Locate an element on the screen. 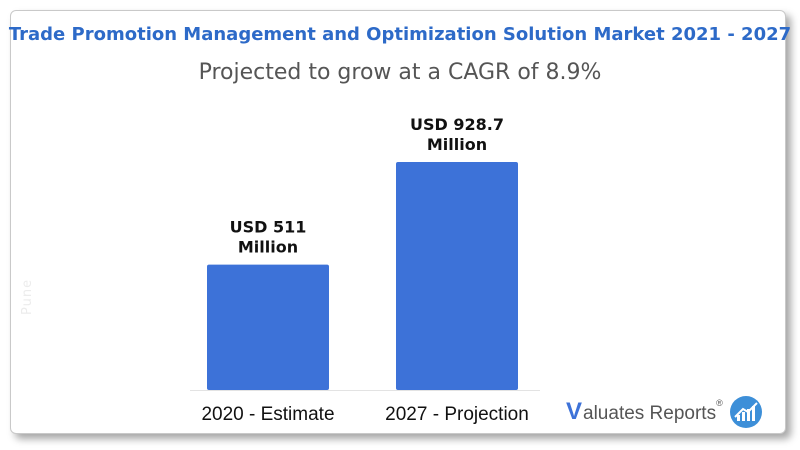 This screenshot has width=800, height=450. bar-2-value-label-line-1: USD 928.7 is located at coordinates (457, 124).